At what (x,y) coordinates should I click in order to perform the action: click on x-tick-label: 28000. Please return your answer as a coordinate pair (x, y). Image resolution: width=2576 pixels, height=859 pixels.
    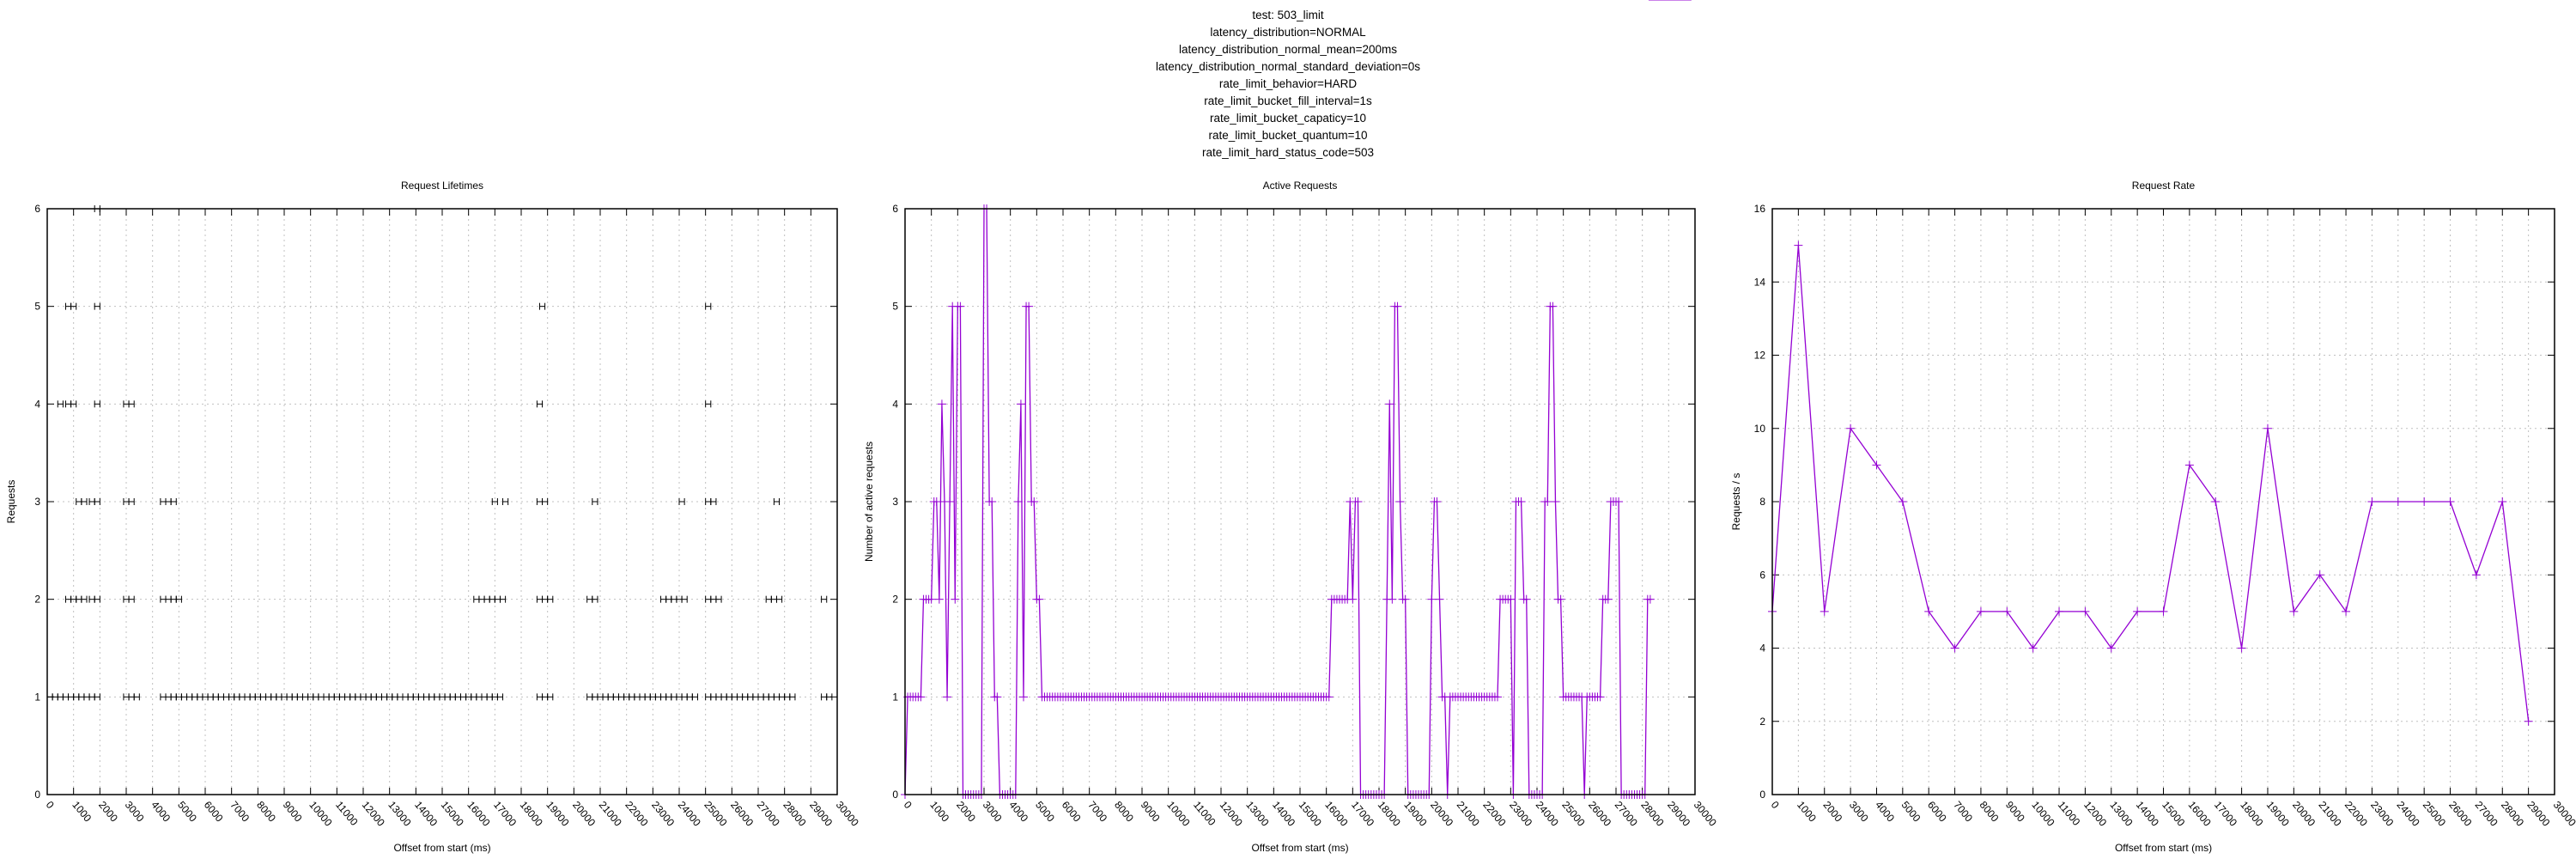
    Looking at the image, I should click on (794, 814).